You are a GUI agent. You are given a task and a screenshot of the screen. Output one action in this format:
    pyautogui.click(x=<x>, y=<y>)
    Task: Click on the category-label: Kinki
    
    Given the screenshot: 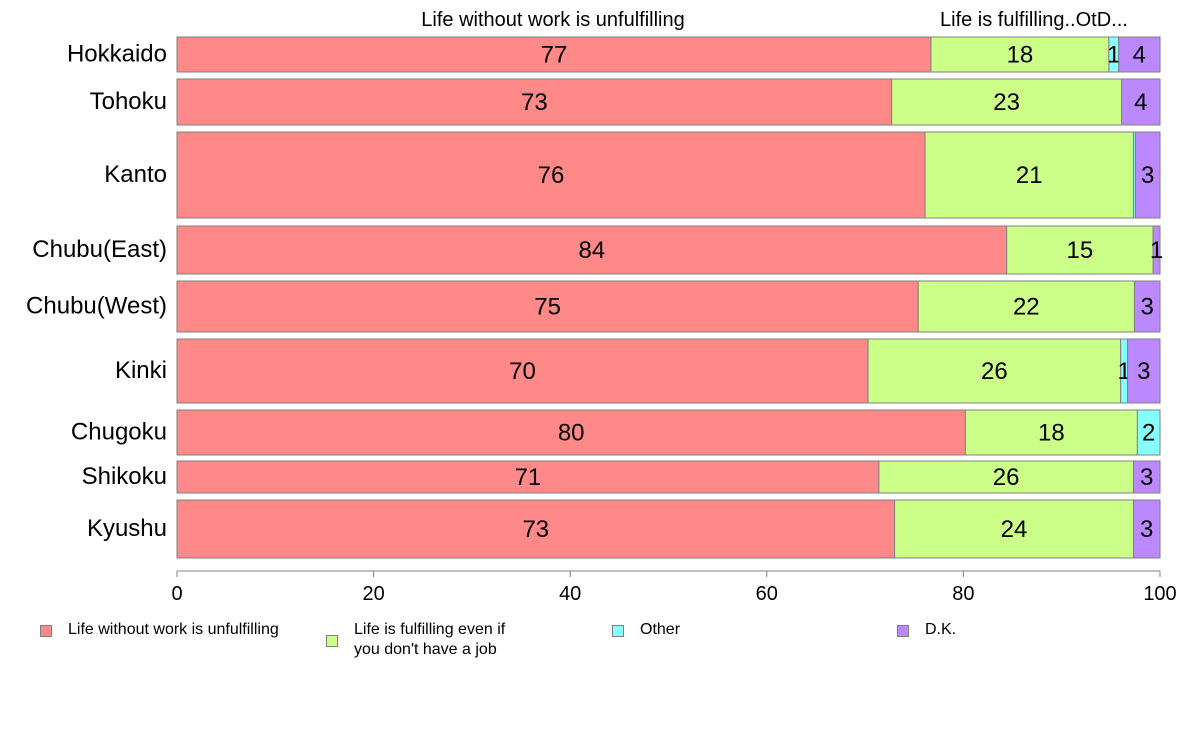 What is the action you would take?
    pyautogui.click(x=141, y=370)
    